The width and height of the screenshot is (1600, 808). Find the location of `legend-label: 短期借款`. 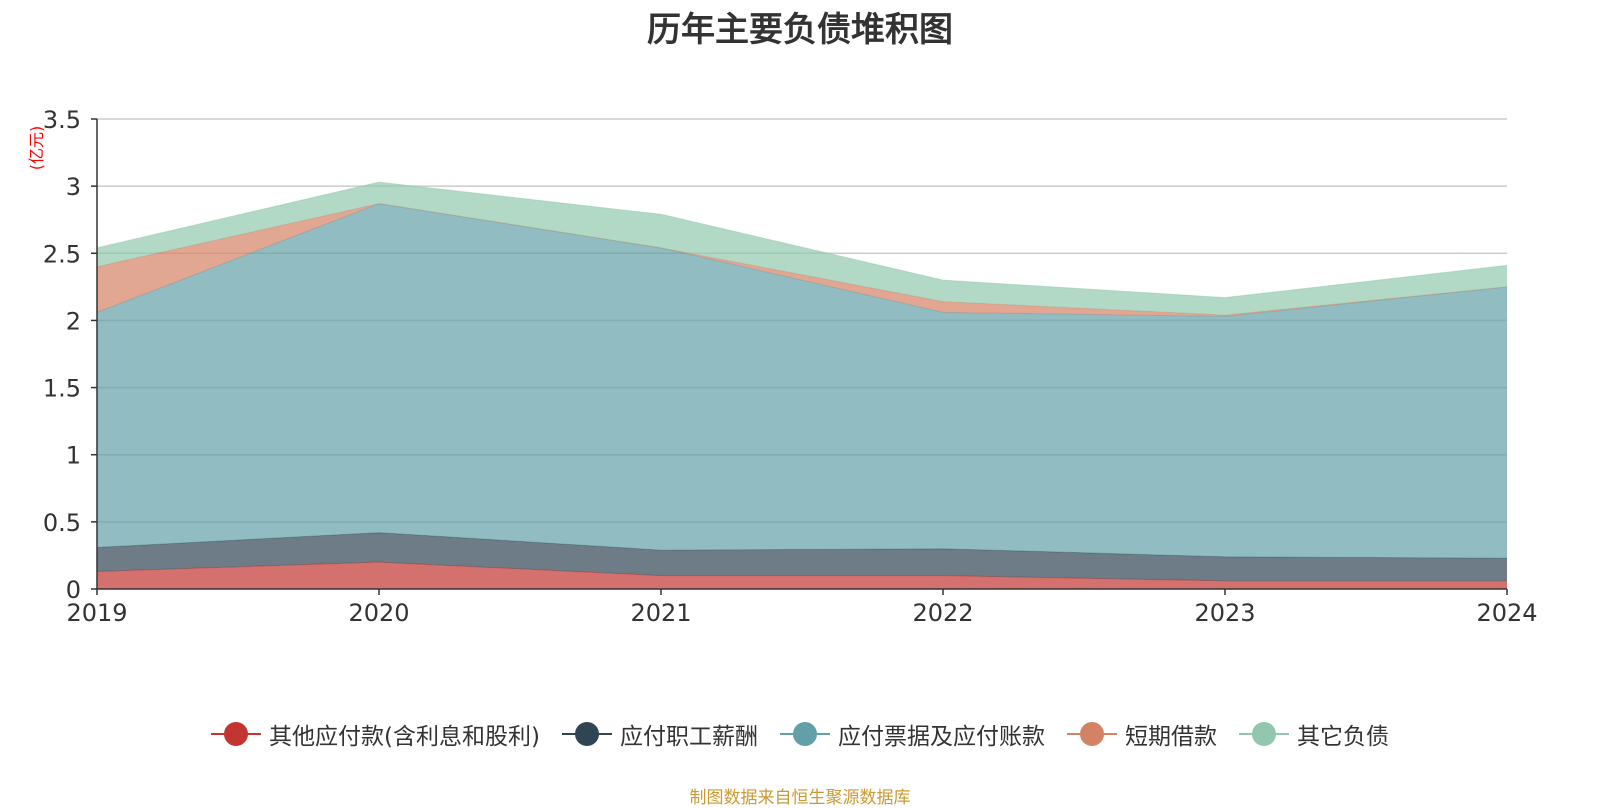

legend-label: 短期借款 is located at coordinates (1170, 737).